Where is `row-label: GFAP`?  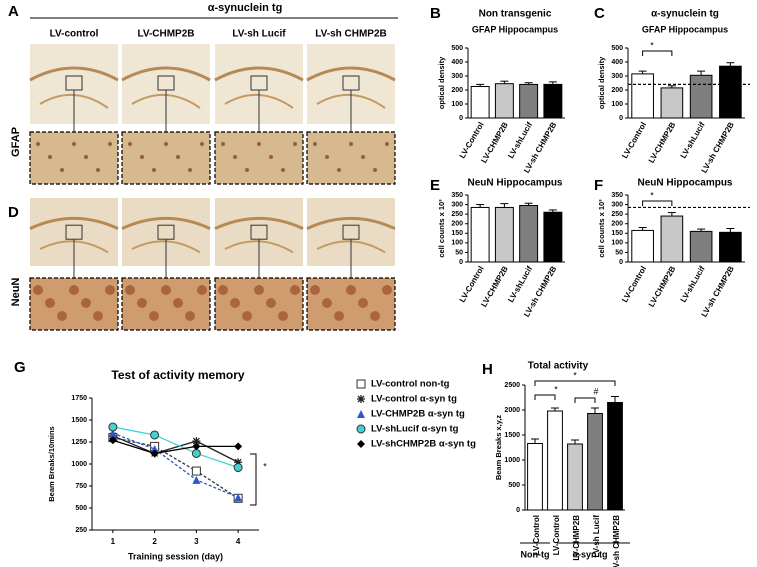
row-label: GFAP is located at coordinates (16, 142).